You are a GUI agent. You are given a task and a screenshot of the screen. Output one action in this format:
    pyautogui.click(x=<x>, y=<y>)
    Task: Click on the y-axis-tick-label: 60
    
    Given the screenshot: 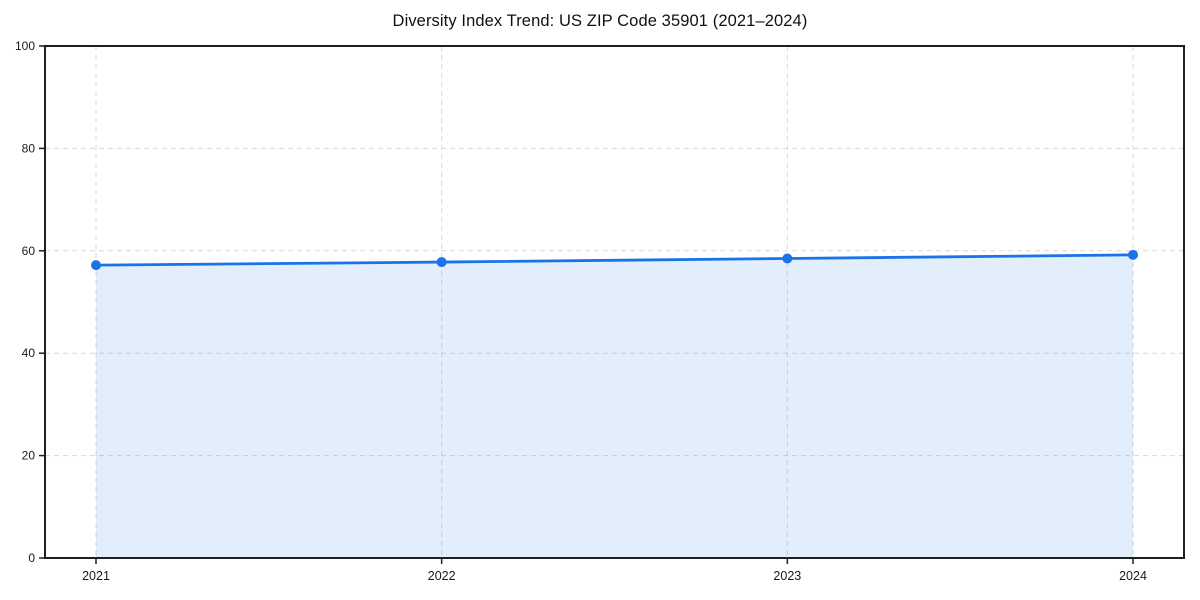 What is the action you would take?
    pyautogui.click(x=29, y=251)
    